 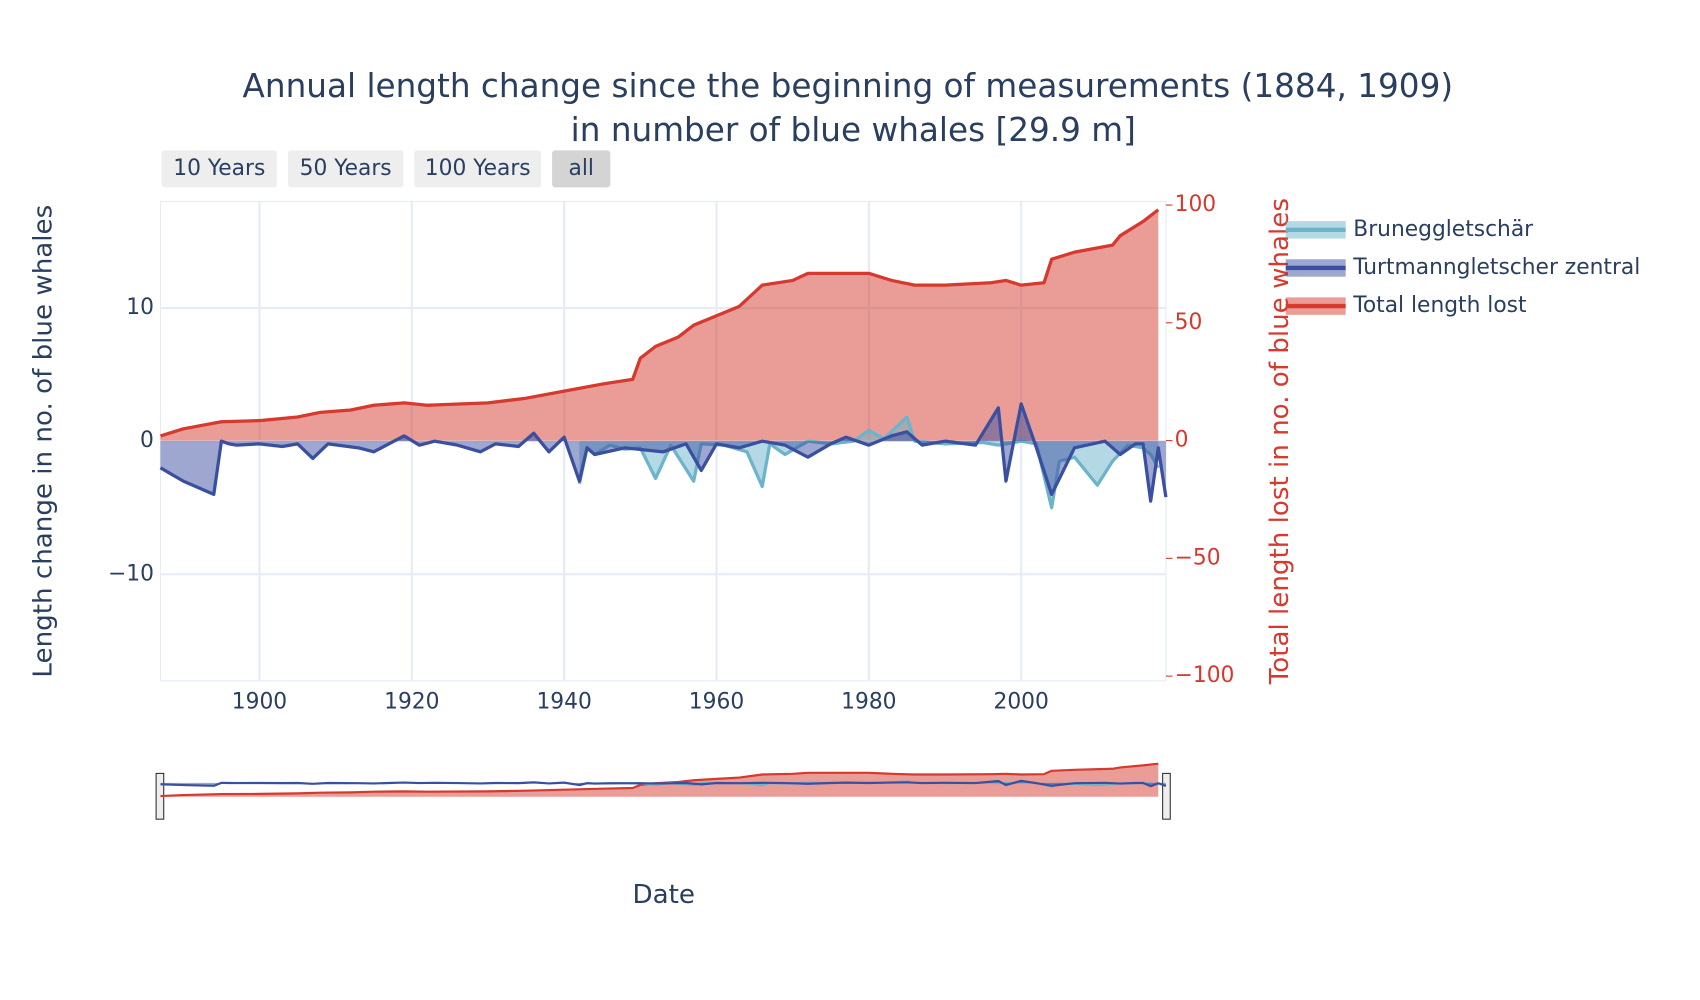 What do you see at coordinates (663, 895) in the screenshot?
I see `x-axis-title: Date` at bounding box center [663, 895].